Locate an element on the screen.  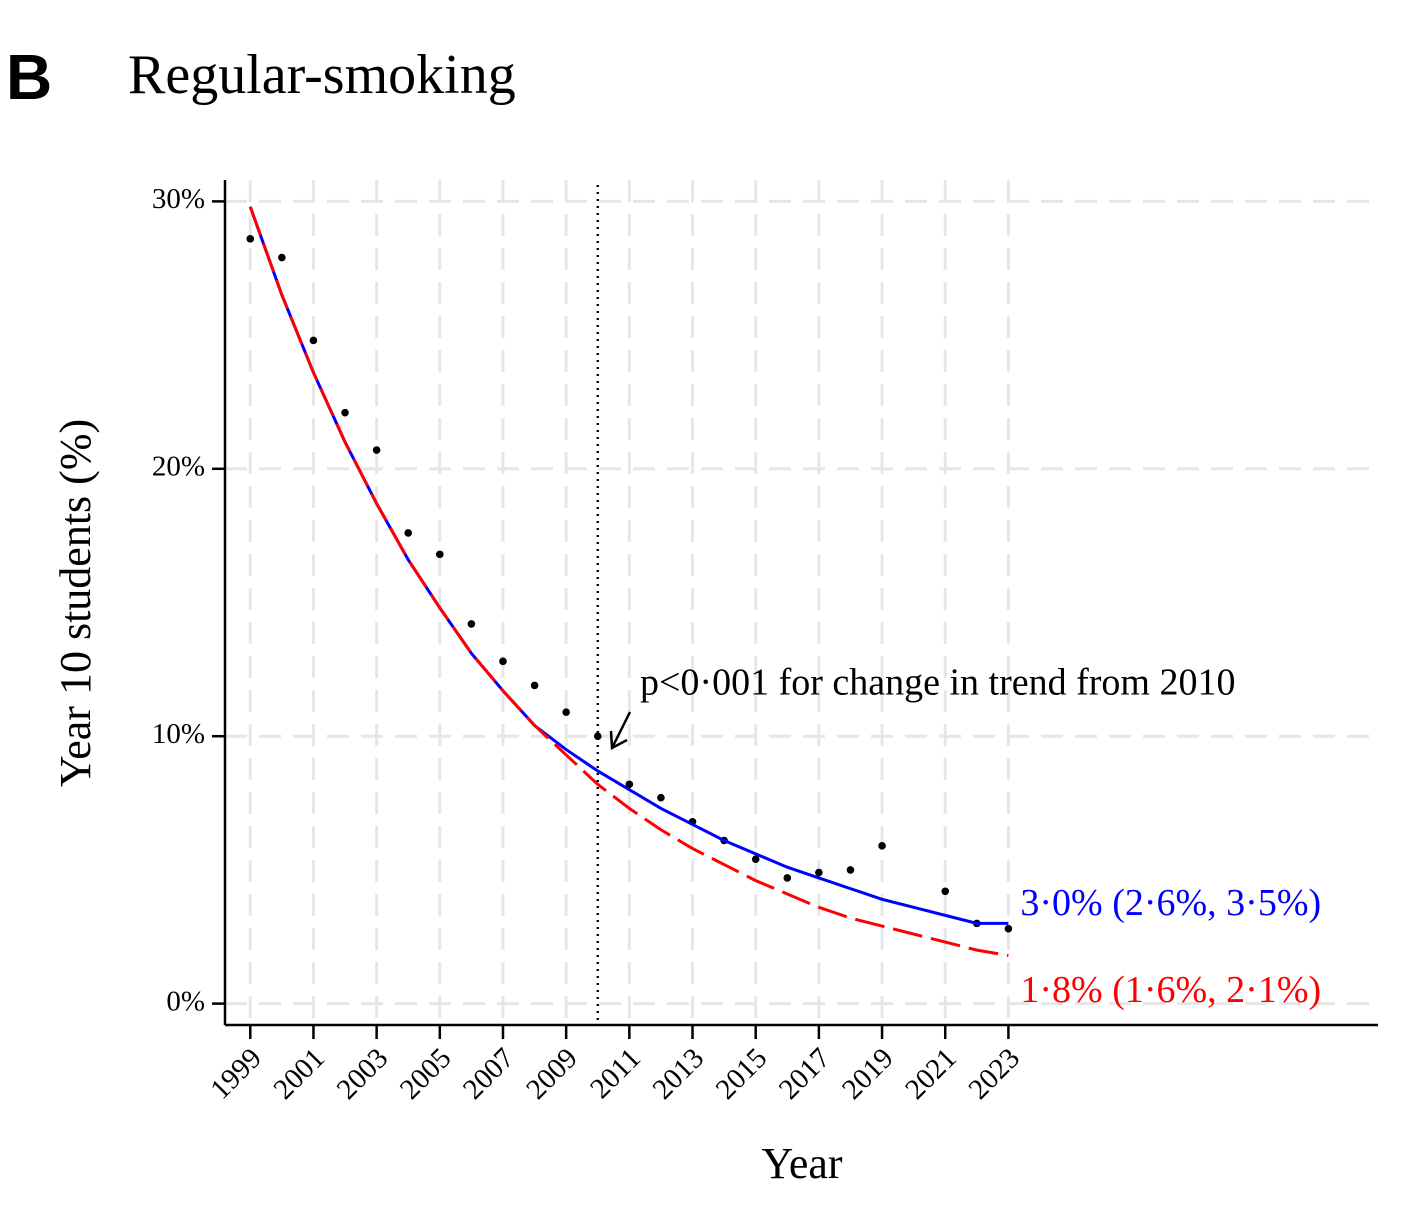
x-tick-label: 2019 is located at coordinates (868, 1074).